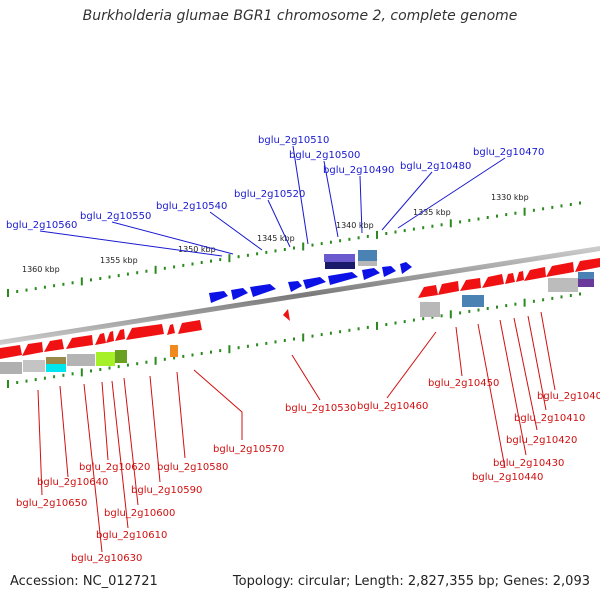 The image size is (600, 600). What do you see at coordinates (568, 396) in the screenshot?
I see `gene-label: bglu_2g10400` at bounding box center [568, 396].